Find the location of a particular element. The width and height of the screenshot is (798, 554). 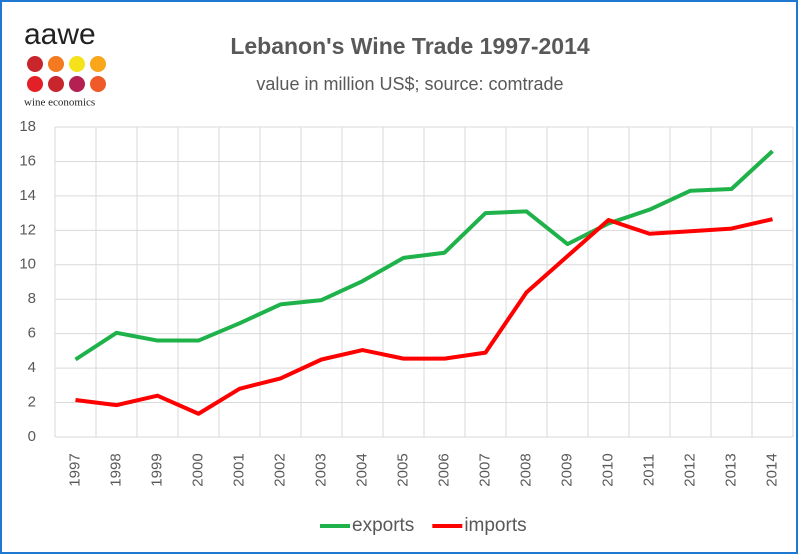

y-tick-label: 0 is located at coordinates (32, 436).